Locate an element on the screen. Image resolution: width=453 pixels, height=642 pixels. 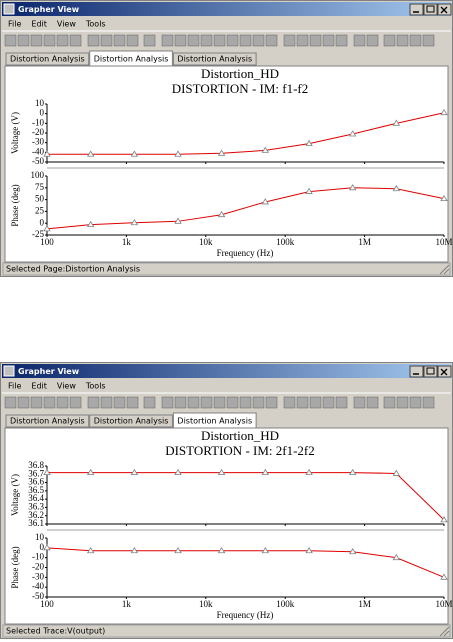
max-glyph is located at coordinates (430, 371).